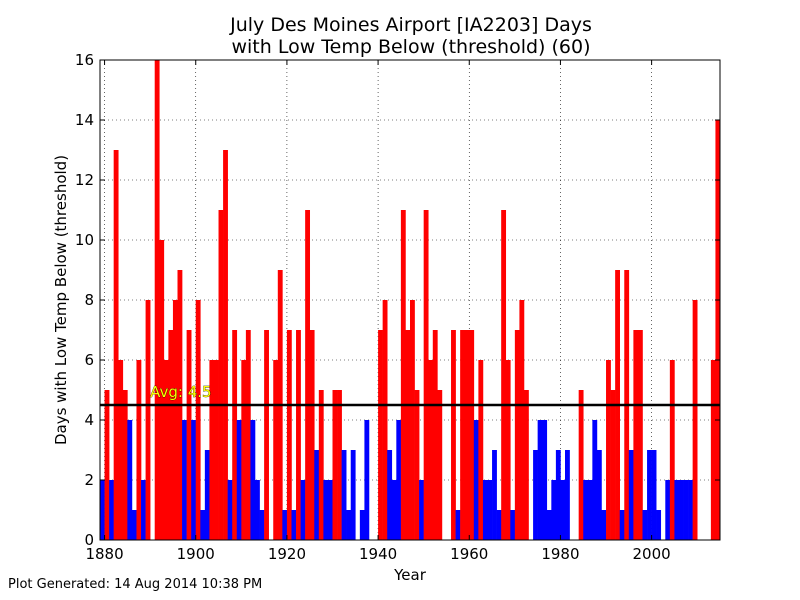  What do you see at coordinates (540, 480) in the screenshot?
I see `bar-1975` at bounding box center [540, 480].